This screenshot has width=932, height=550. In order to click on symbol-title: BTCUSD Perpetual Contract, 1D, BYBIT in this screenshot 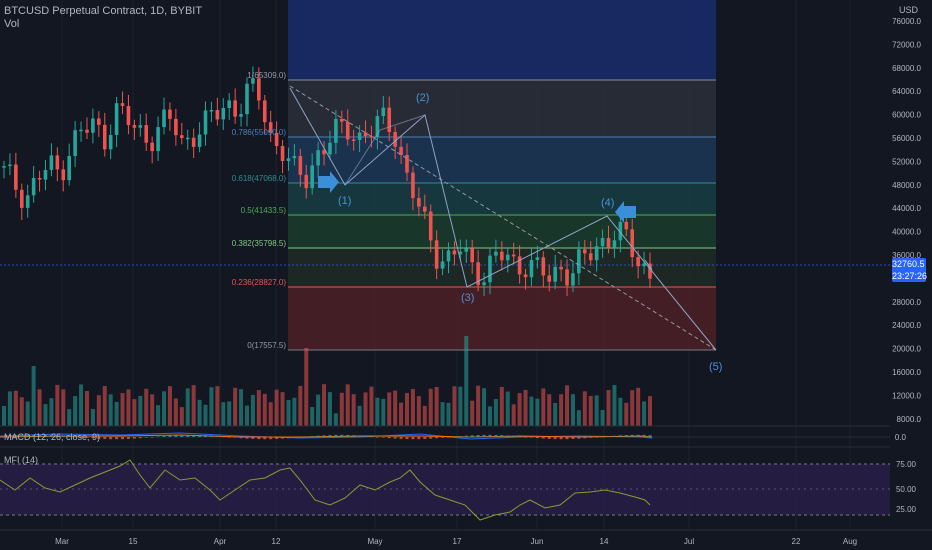, I will do `click(103, 11)`.